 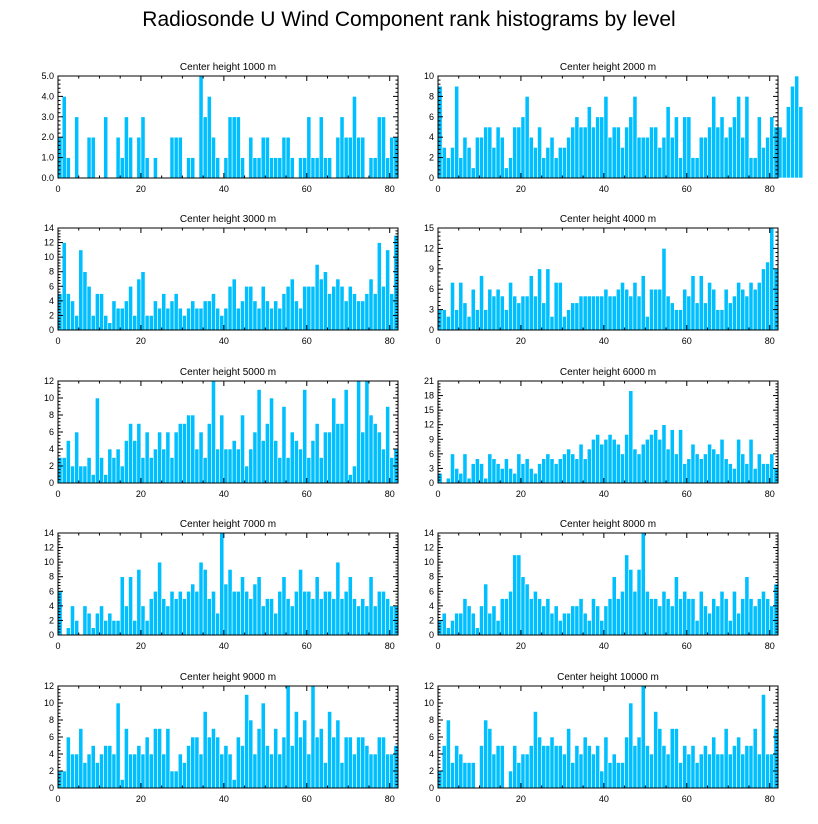 I want to click on x-tick-label: 20, so click(x=521, y=189).